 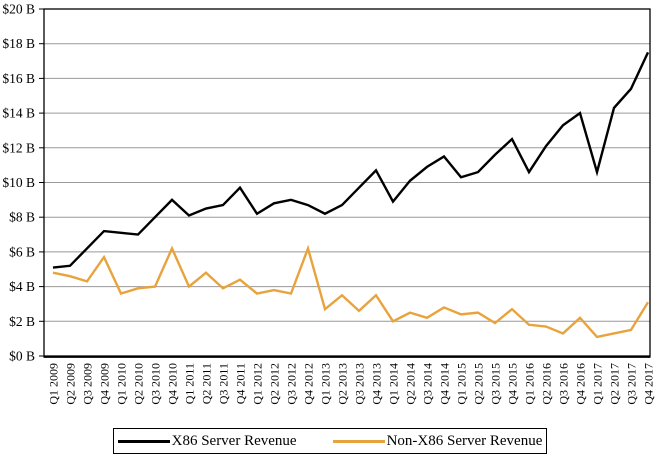 I want to click on x-axis-label: Q1 2009, so click(x=54, y=384).